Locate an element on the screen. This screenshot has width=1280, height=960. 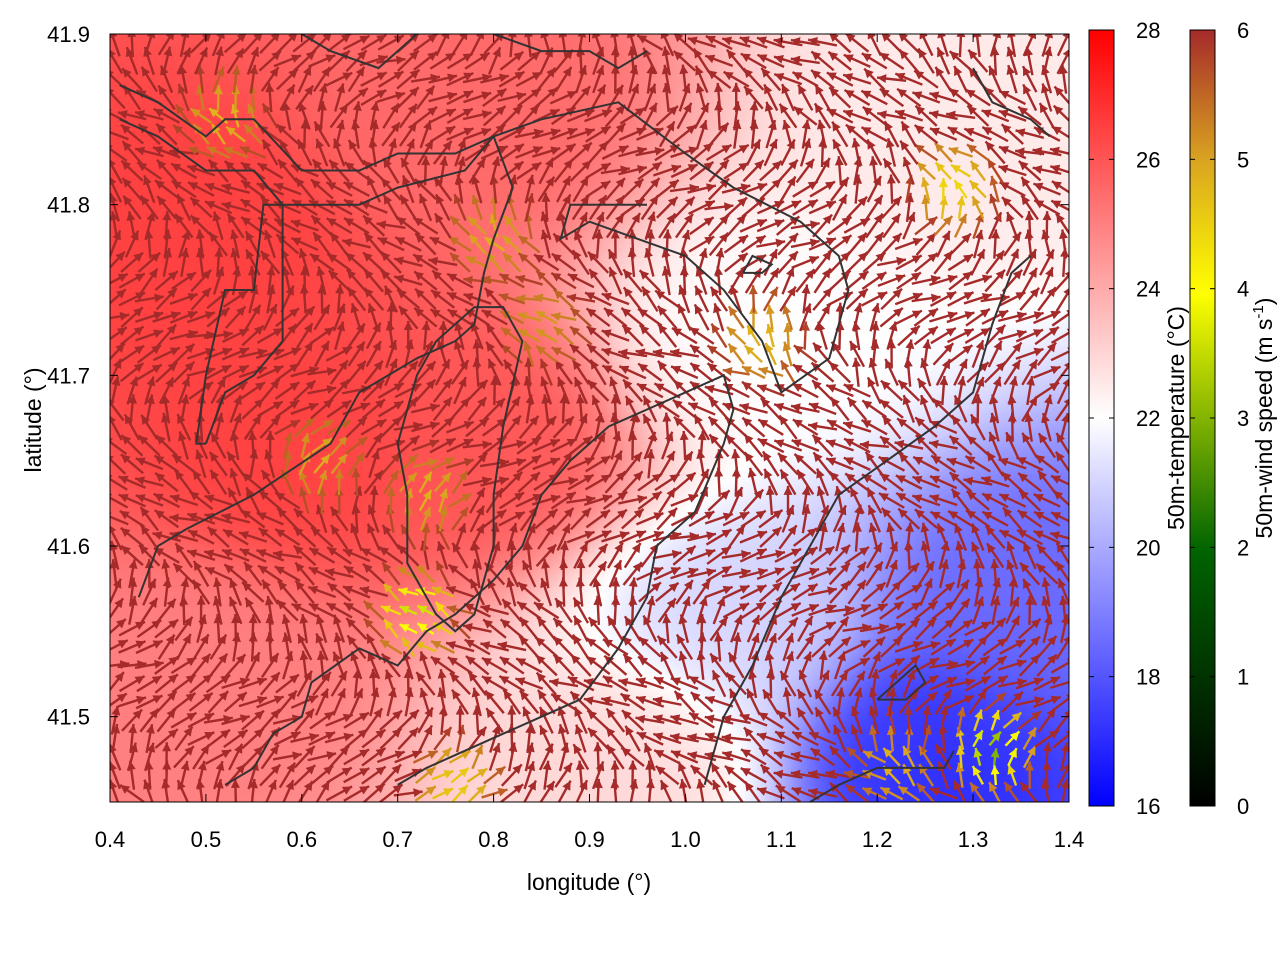
temperature-colorbar-tick-label: 28 is located at coordinates (1148, 30).